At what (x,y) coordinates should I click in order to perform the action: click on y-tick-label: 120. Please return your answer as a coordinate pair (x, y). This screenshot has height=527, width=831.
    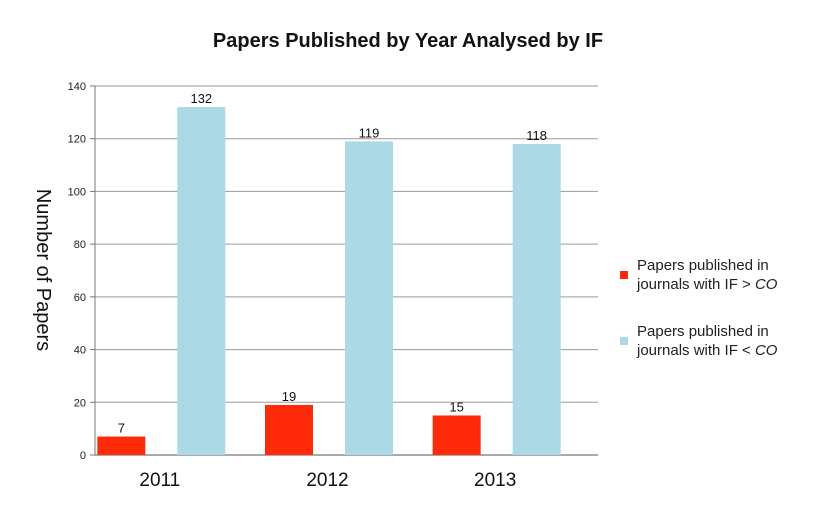
    Looking at the image, I should click on (77, 140).